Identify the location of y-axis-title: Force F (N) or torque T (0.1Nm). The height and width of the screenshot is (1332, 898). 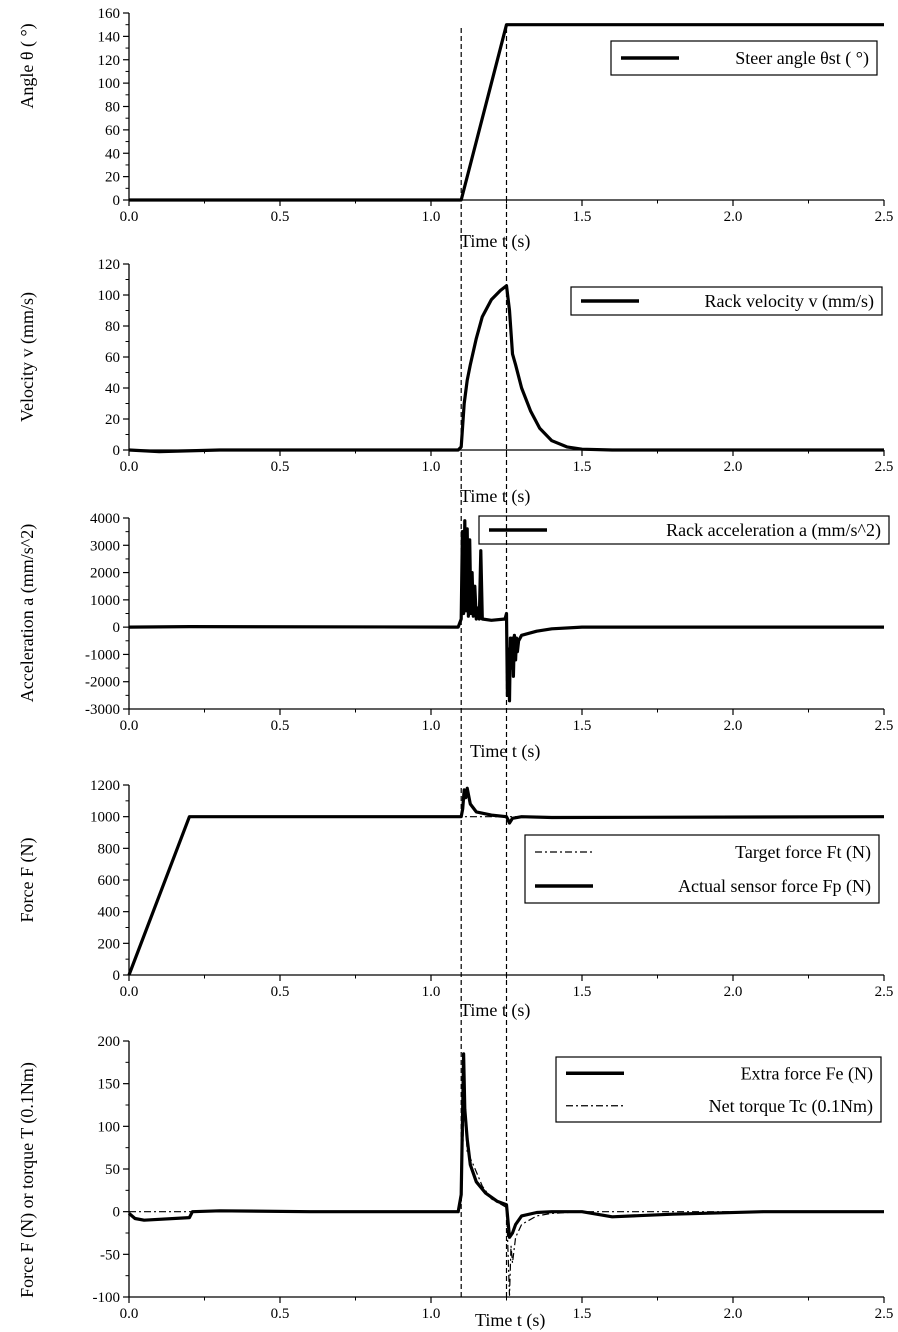
(27, 1180).